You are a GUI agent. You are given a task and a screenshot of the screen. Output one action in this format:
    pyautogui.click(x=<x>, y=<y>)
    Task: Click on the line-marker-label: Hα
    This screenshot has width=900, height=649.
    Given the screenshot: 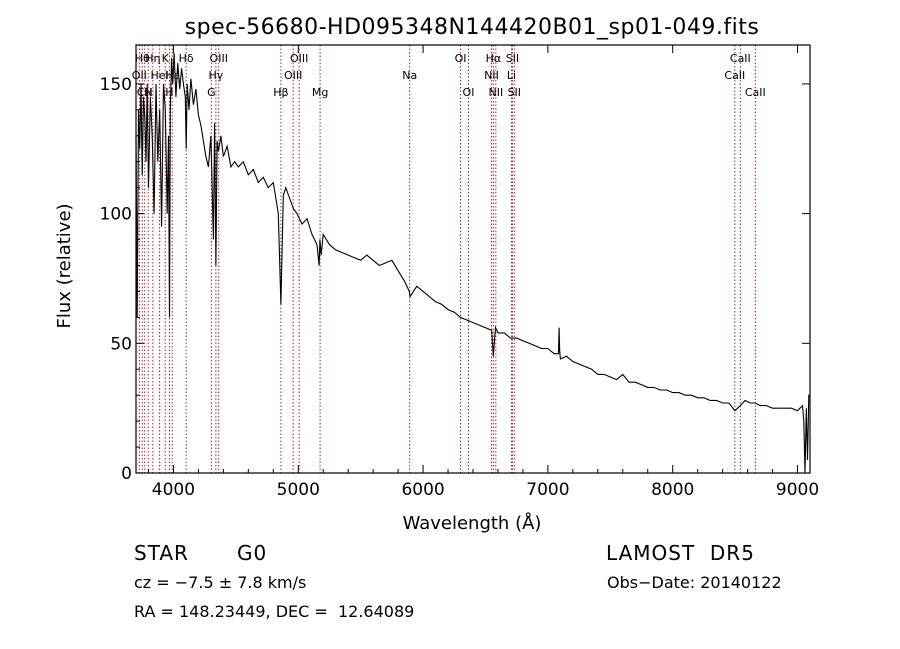 What is the action you would take?
    pyautogui.click(x=494, y=58)
    